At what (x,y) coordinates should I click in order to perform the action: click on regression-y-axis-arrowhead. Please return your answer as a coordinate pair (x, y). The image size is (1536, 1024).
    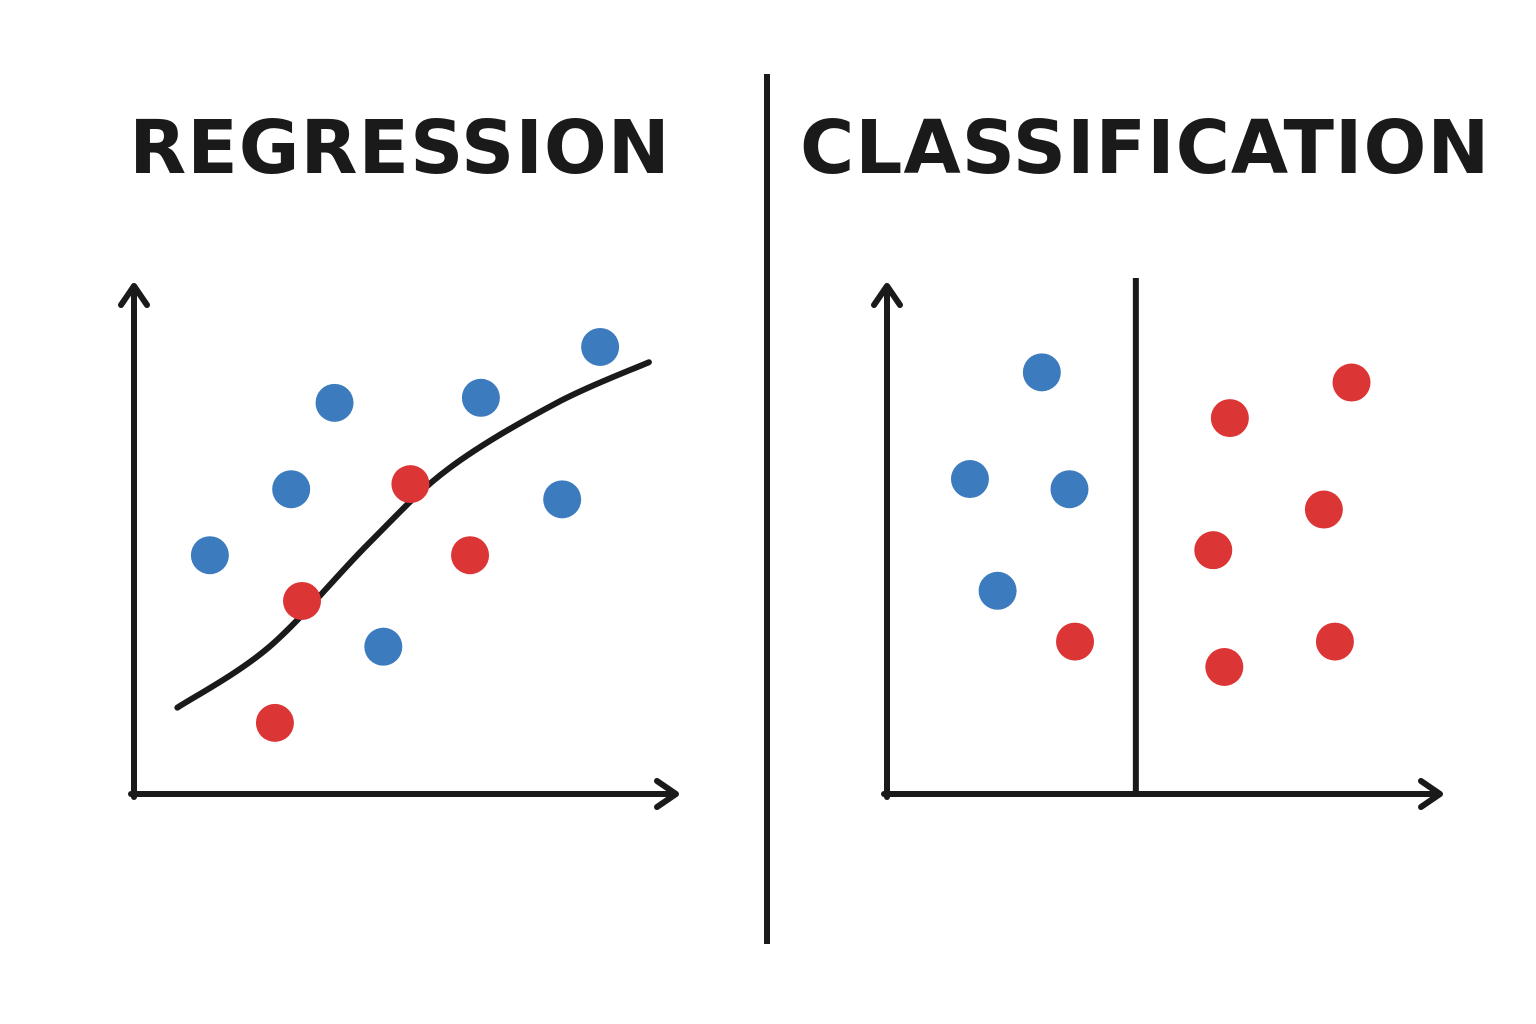
    Looking at the image, I should click on (134, 295).